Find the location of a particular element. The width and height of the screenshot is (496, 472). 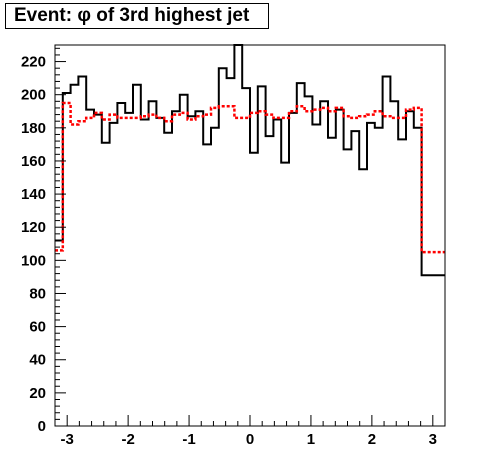

y-tick-label: 20 is located at coordinates (37, 393).